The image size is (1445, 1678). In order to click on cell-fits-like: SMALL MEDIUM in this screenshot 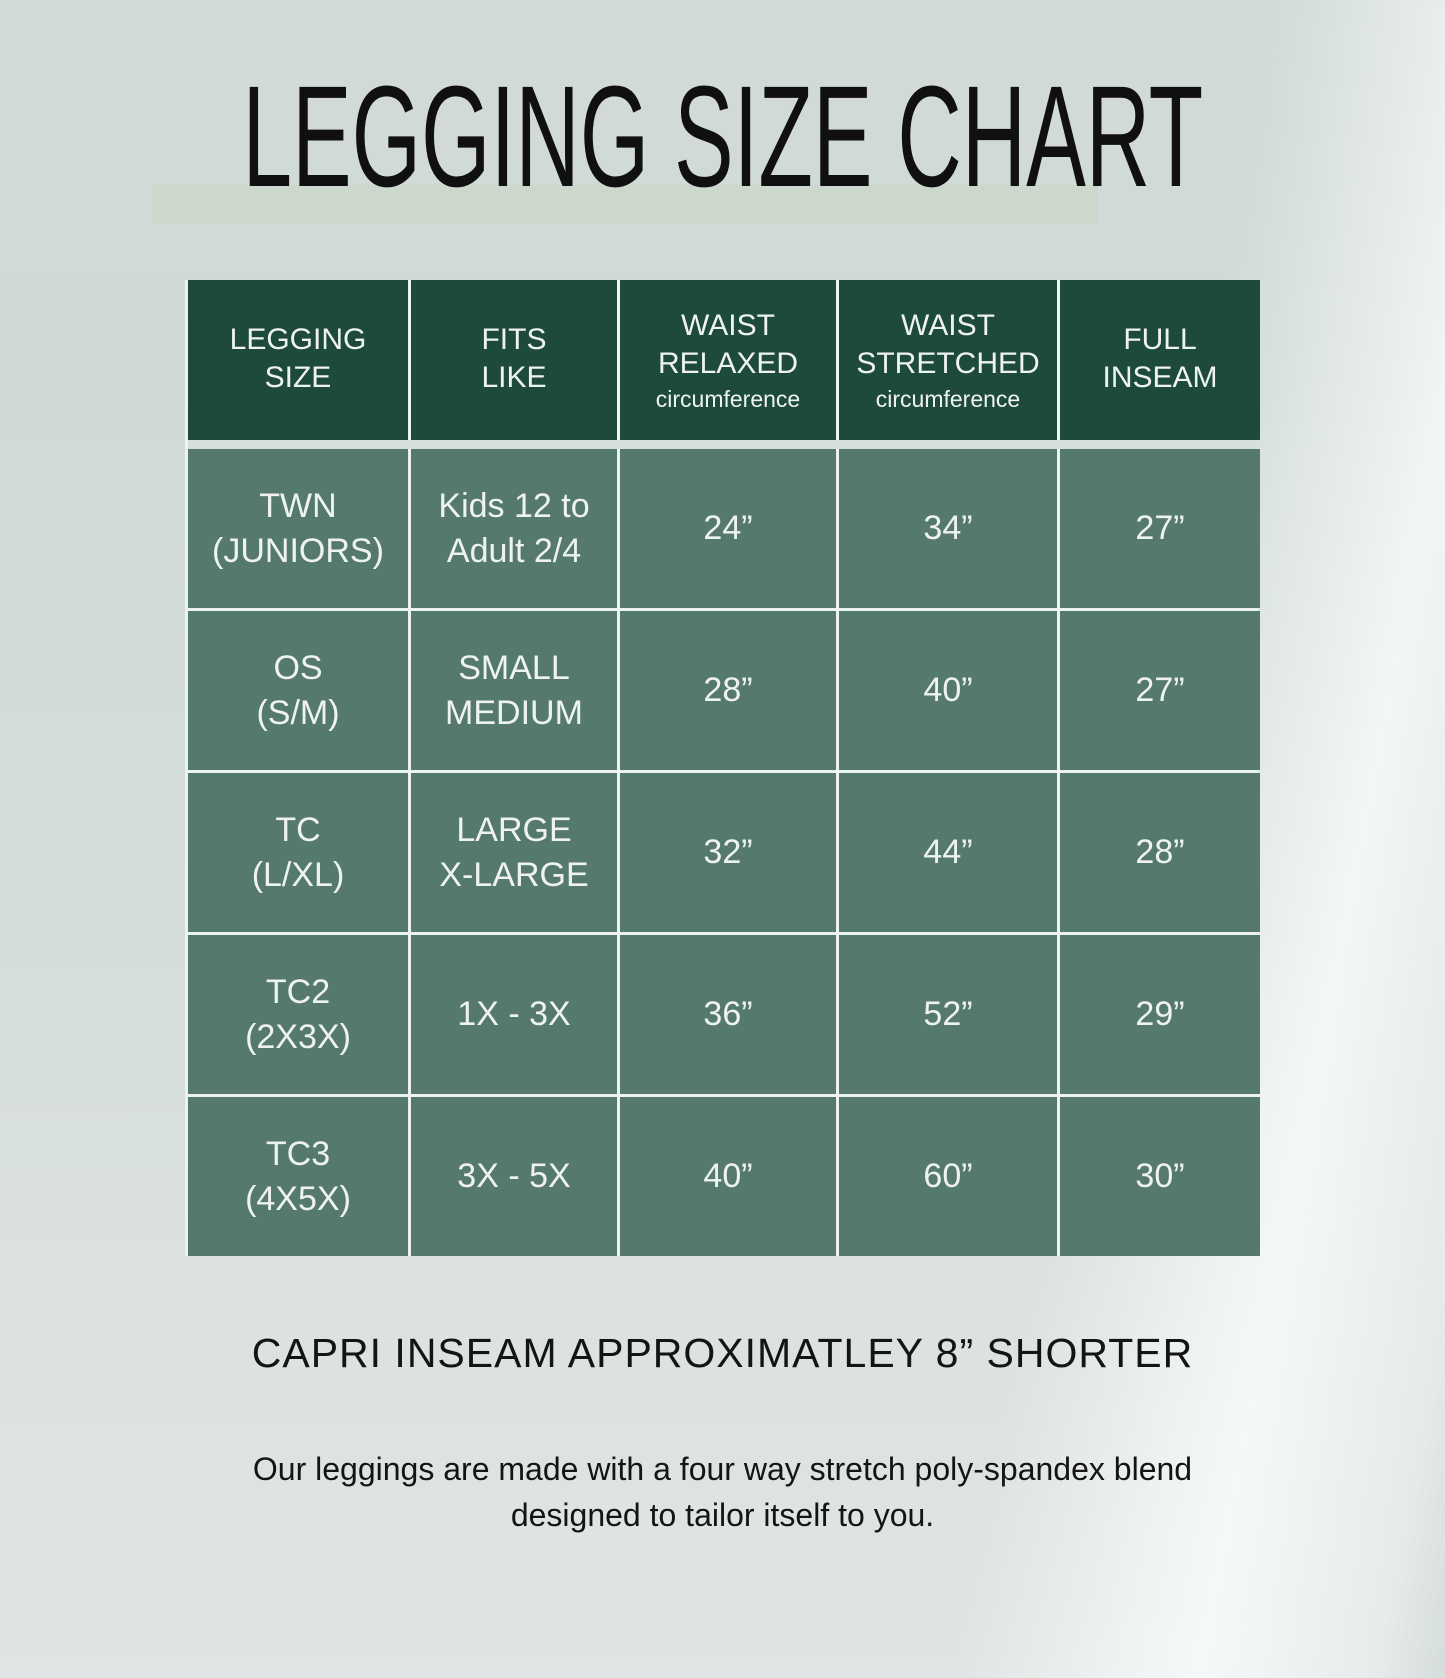, I will do `click(514, 690)`.